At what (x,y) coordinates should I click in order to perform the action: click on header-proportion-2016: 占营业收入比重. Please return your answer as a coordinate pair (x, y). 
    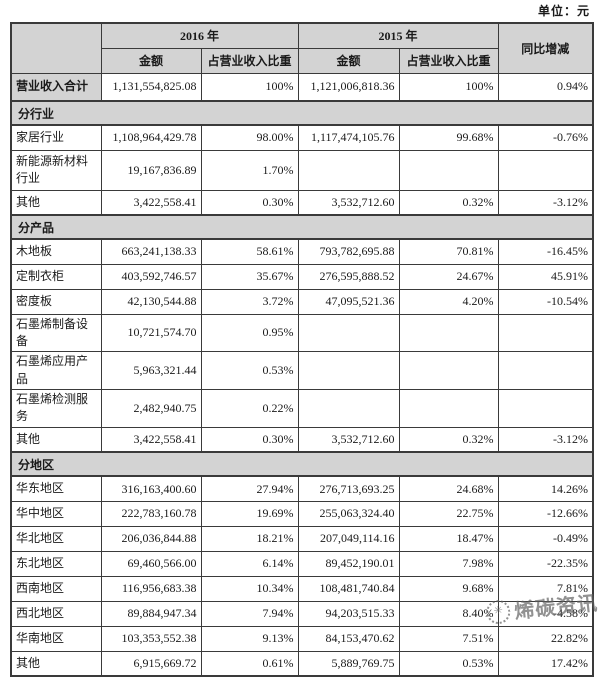
    Looking at the image, I should click on (249, 60).